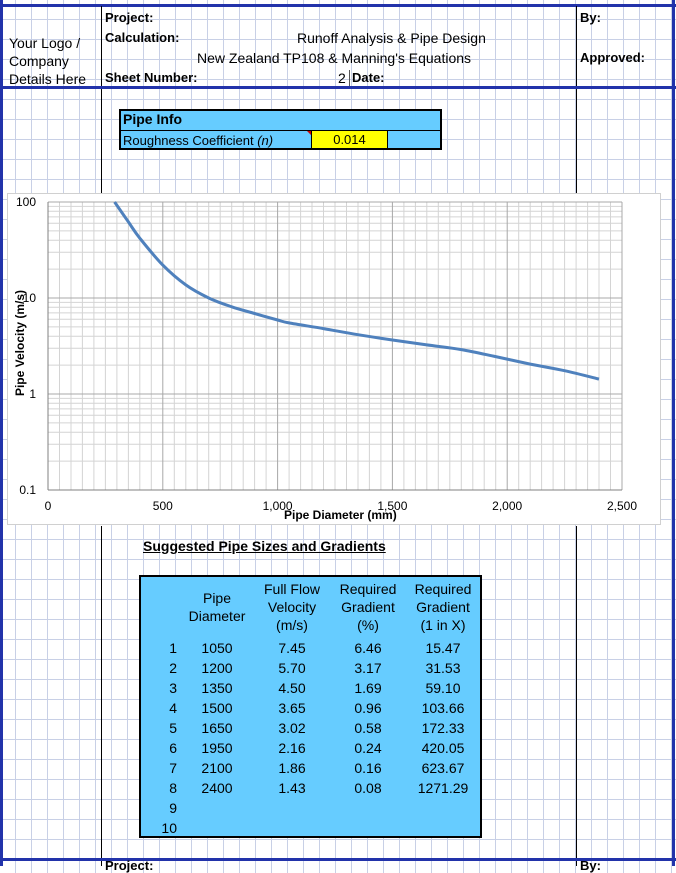 Image resolution: width=676 pixels, height=873 pixels. What do you see at coordinates (443, 788) in the screenshot?
I see `gradient-ratio-cell: 1271.29` at bounding box center [443, 788].